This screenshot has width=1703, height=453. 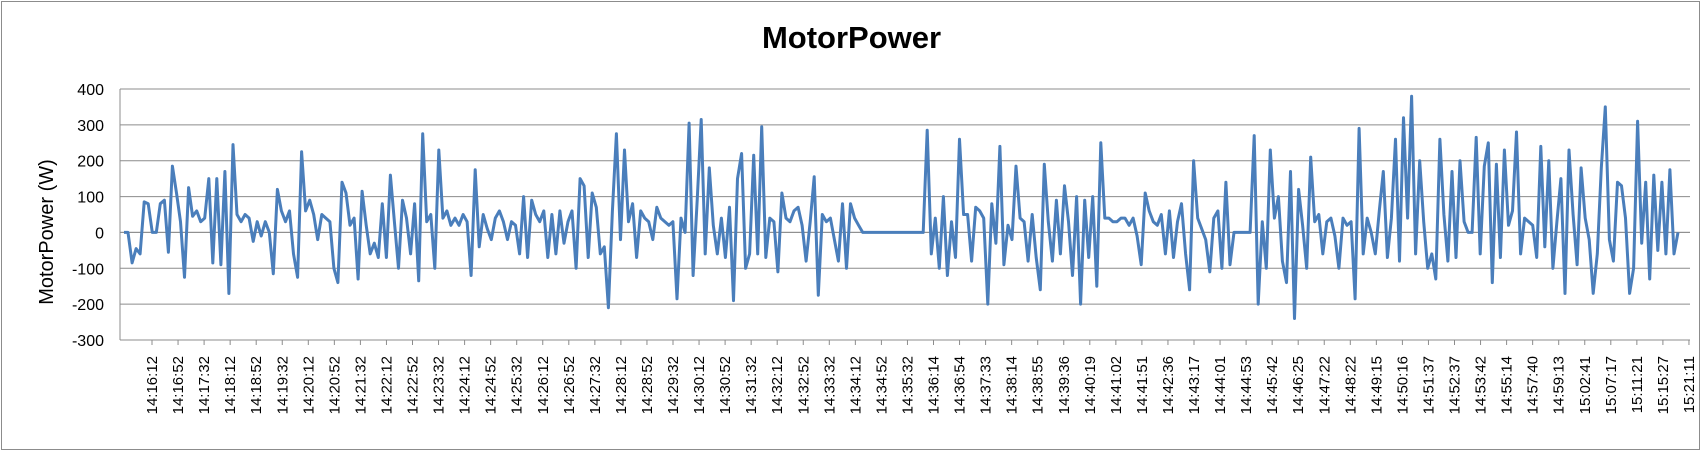 I want to click on x-tick-label: 14:40:19, so click(x=1090, y=385).